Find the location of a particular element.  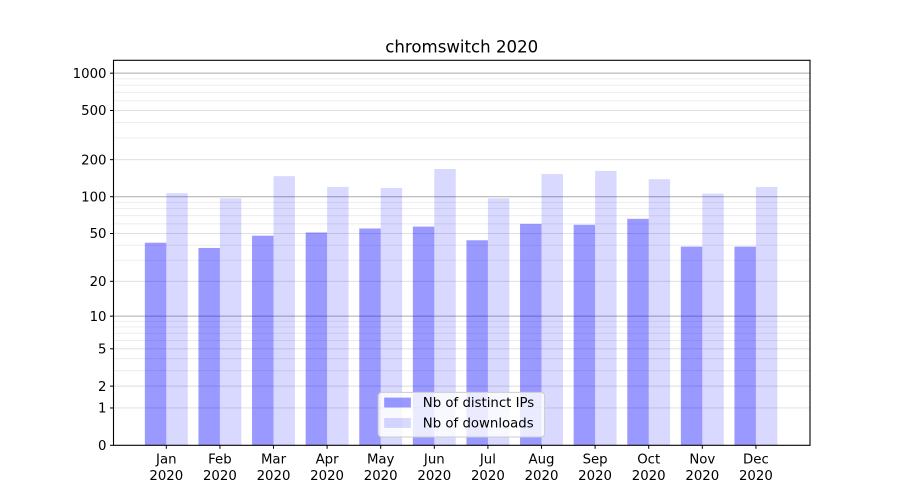

bar-distinct-ips-may is located at coordinates (370, 337).